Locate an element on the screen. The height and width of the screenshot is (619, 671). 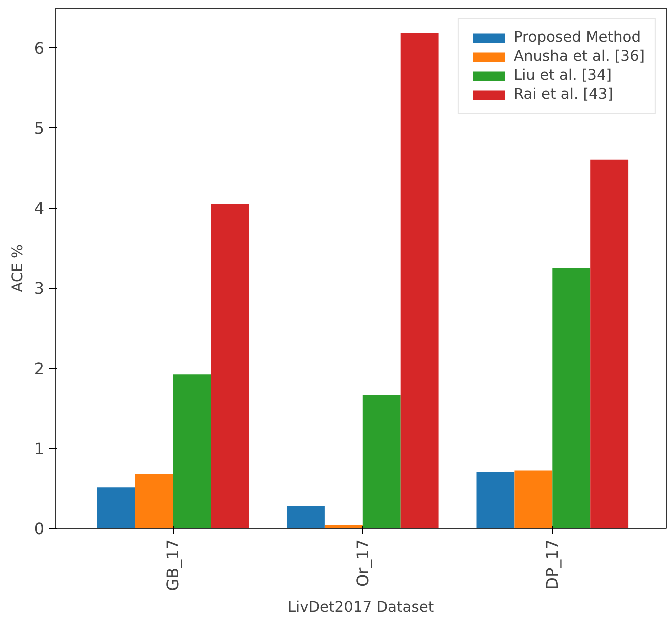
legend-label: Liu et al. [34] is located at coordinates (563, 75).